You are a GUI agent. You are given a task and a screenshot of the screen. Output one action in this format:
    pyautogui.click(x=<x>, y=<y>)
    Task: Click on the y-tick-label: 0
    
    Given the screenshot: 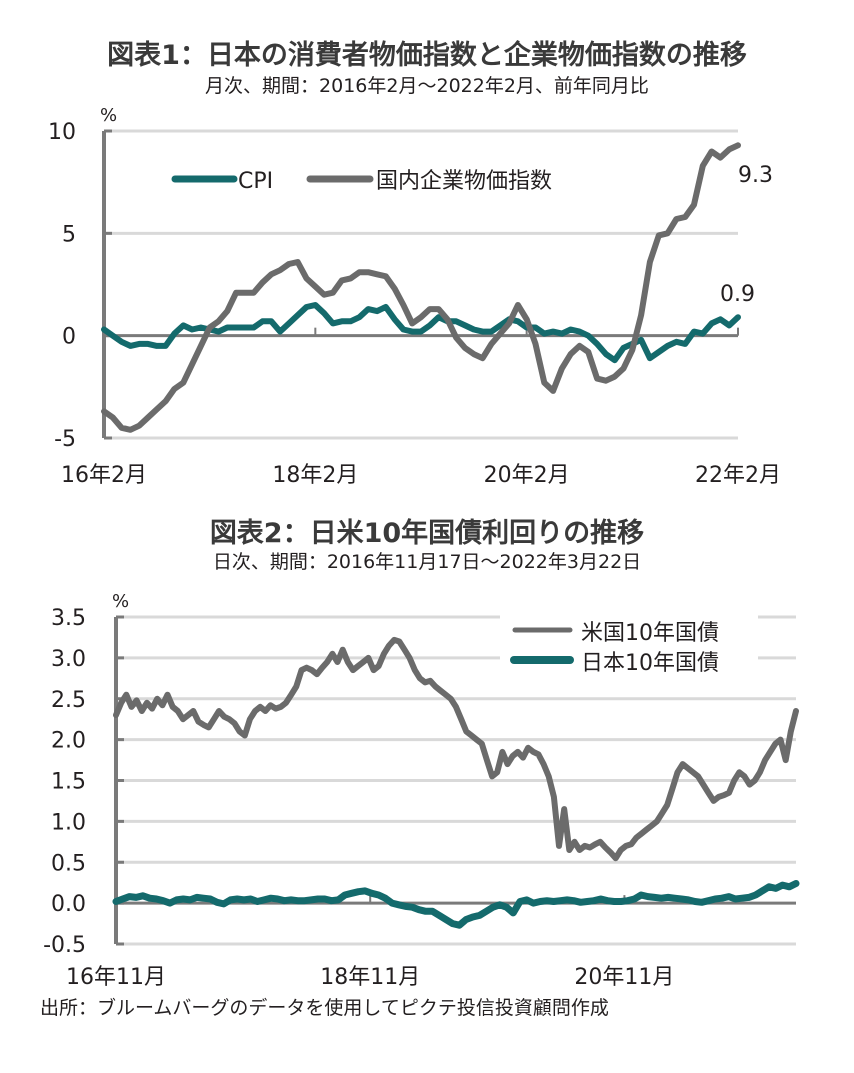 What is the action you would take?
    pyautogui.click(x=69, y=337)
    